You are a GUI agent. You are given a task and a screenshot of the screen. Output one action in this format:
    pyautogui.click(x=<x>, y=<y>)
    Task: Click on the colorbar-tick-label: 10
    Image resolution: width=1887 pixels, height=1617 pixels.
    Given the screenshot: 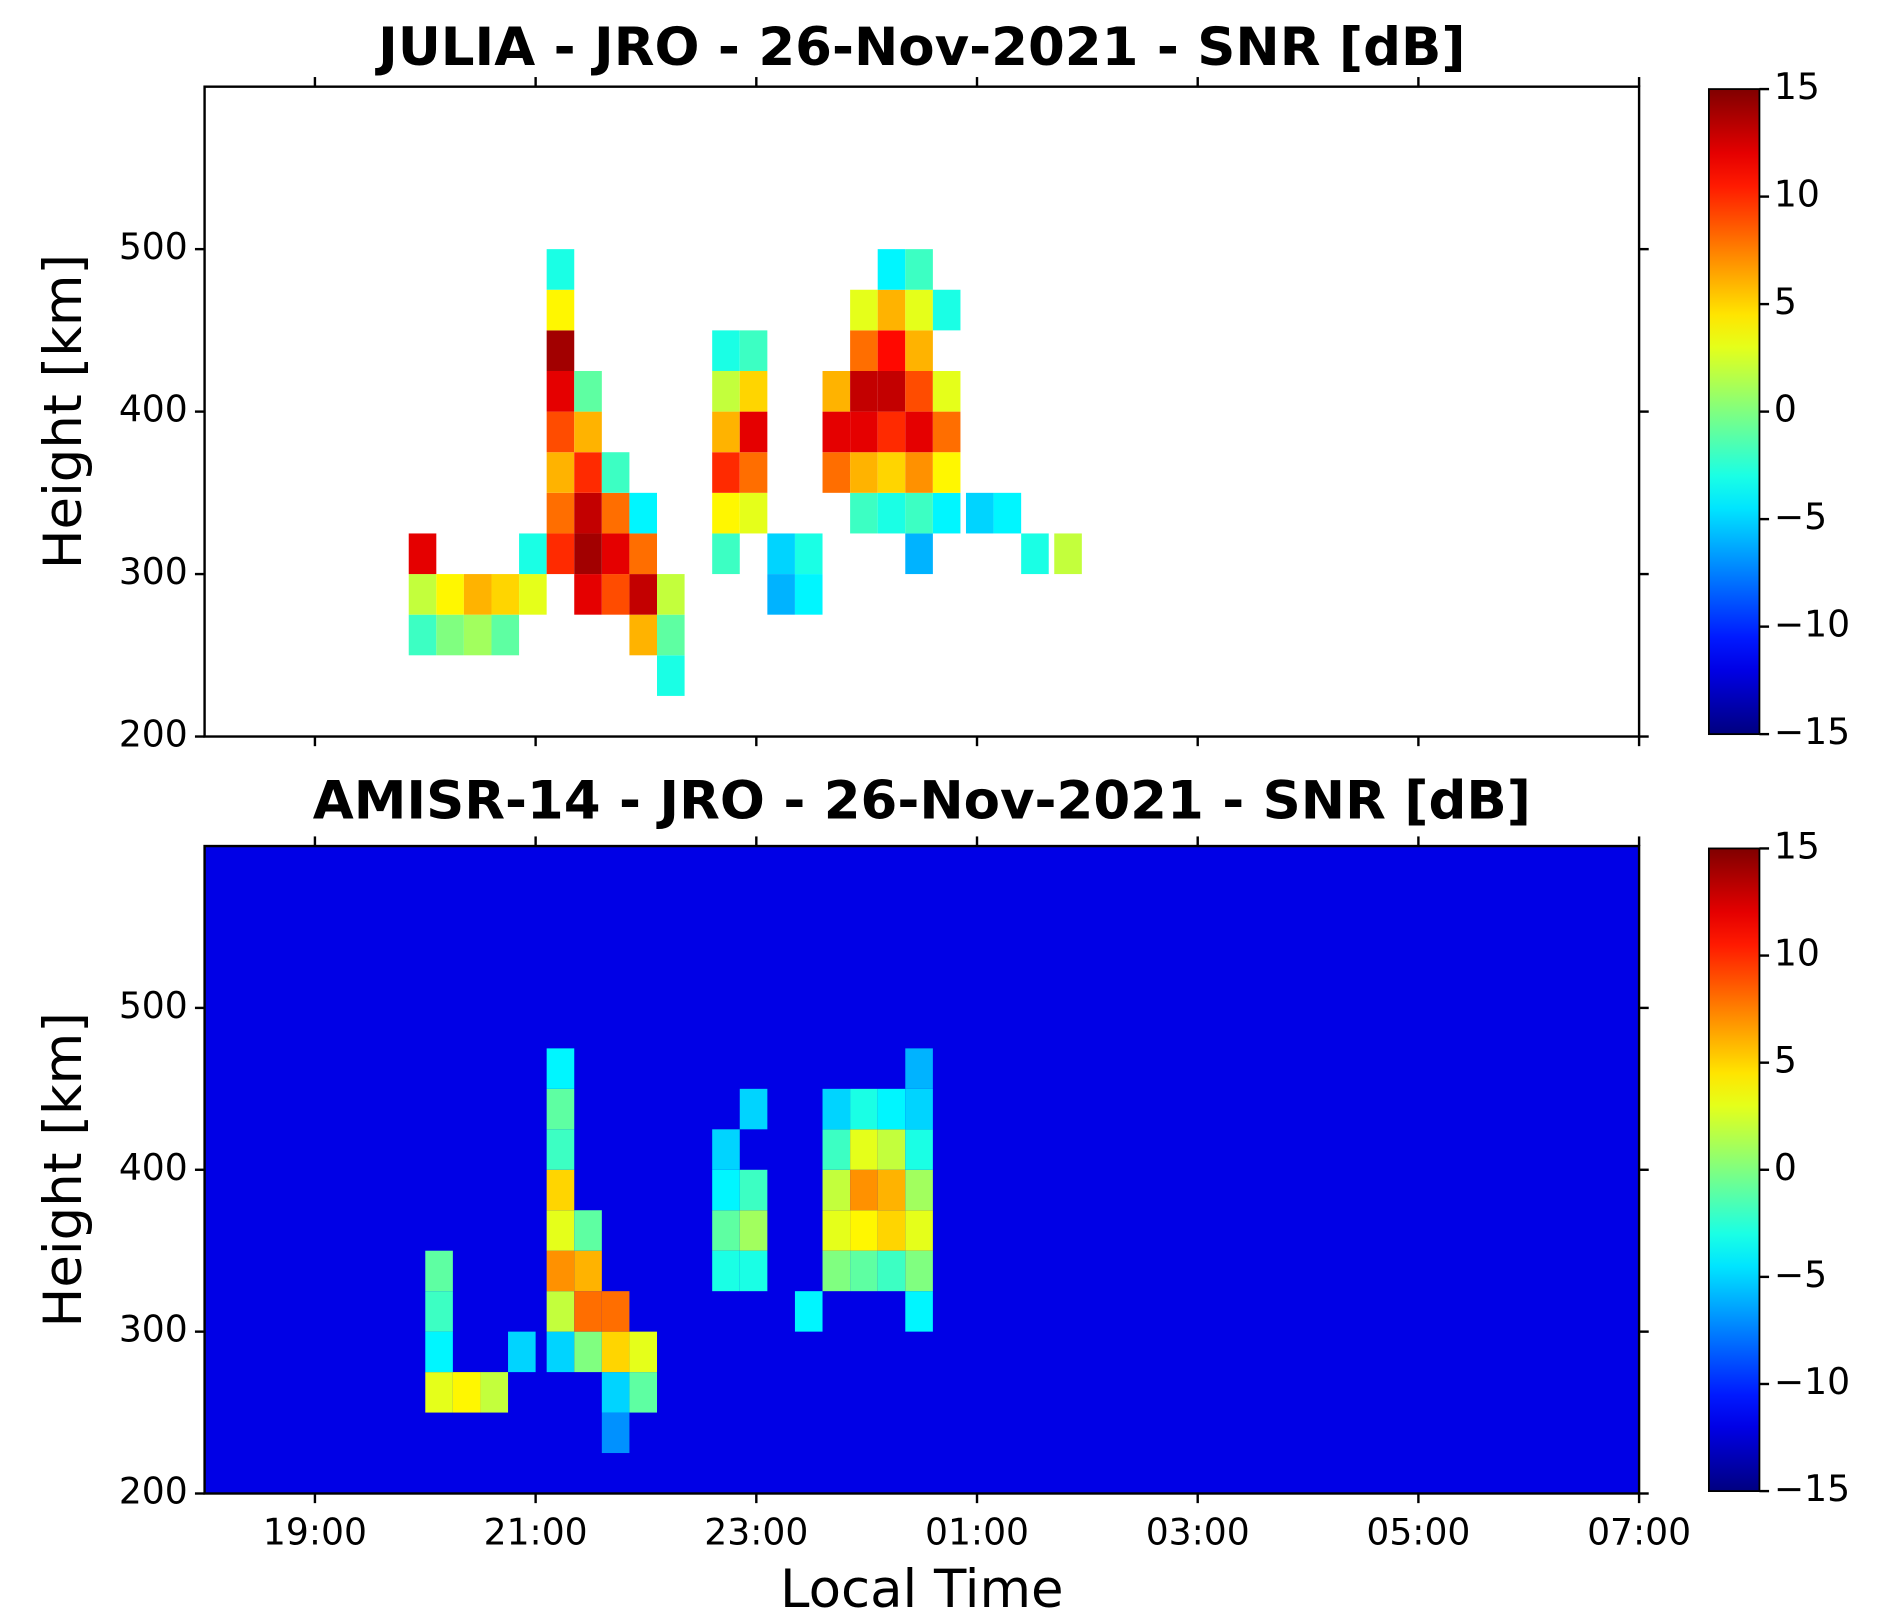 What is the action you would take?
    pyautogui.click(x=1797, y=194)
    